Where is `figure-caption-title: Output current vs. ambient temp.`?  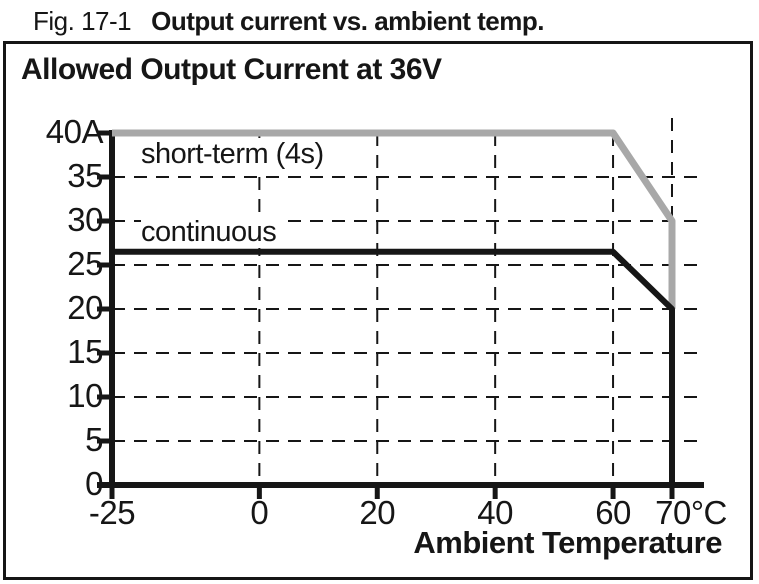 figure-caption-title: Output current vs. ambient temp. is located at coordinates (347, 21).